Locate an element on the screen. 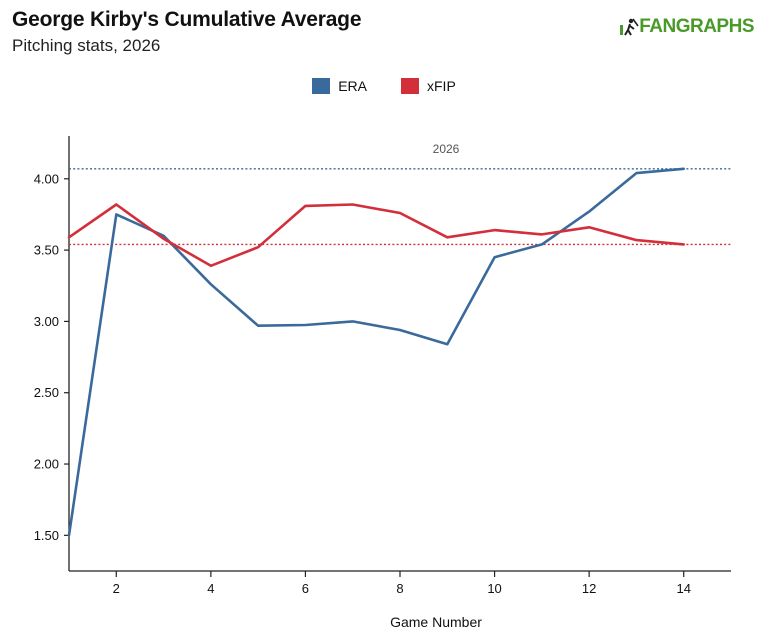 The width and height of the screenshot is (768, 637). chart-legend: ERA xFIP is located at coordinates (384, 86).